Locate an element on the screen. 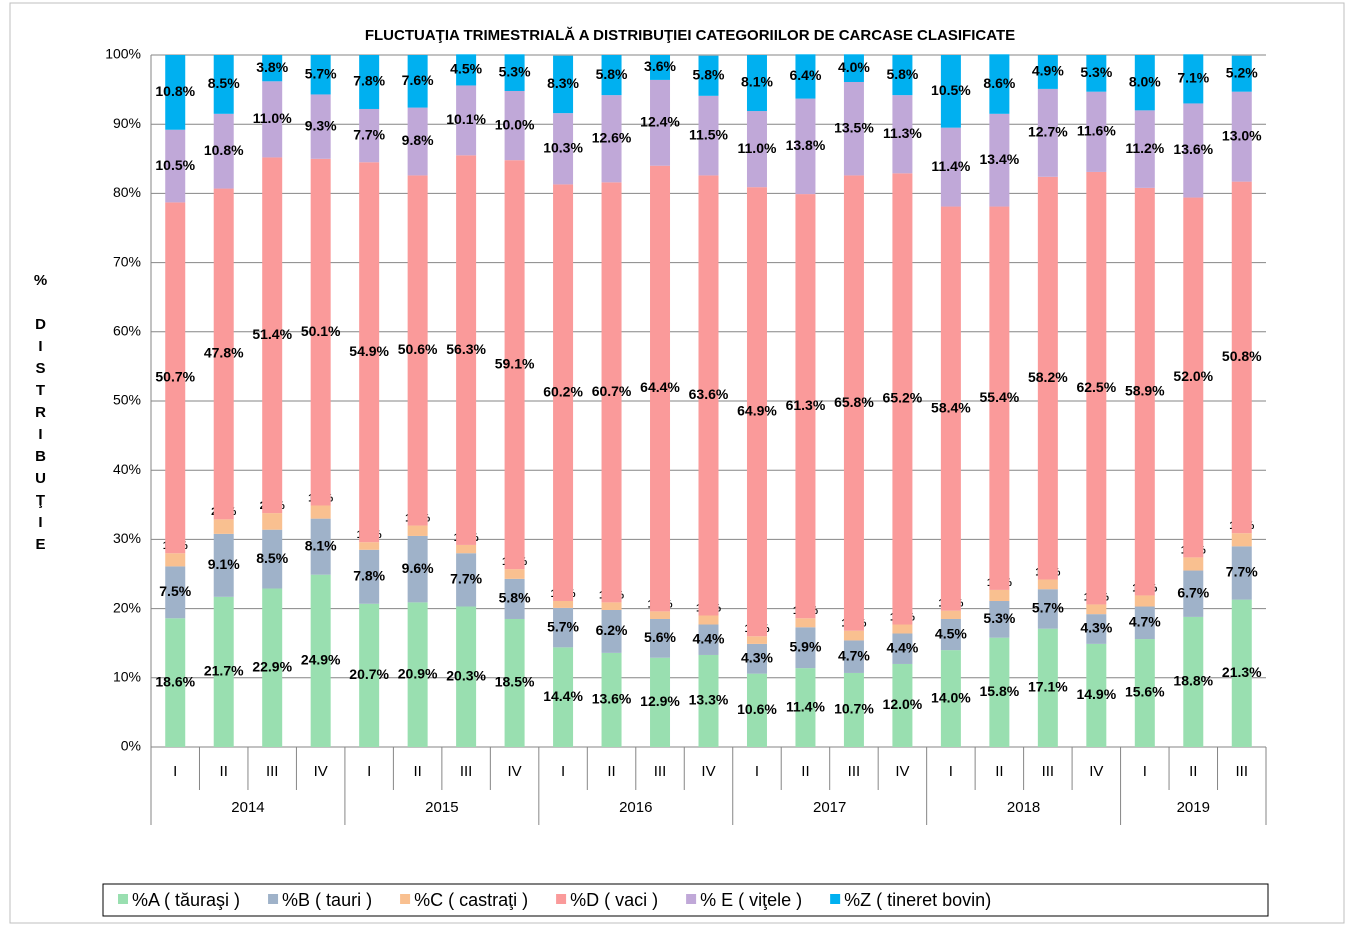  data-label: 8.6% is located at coordinates (999, 83).